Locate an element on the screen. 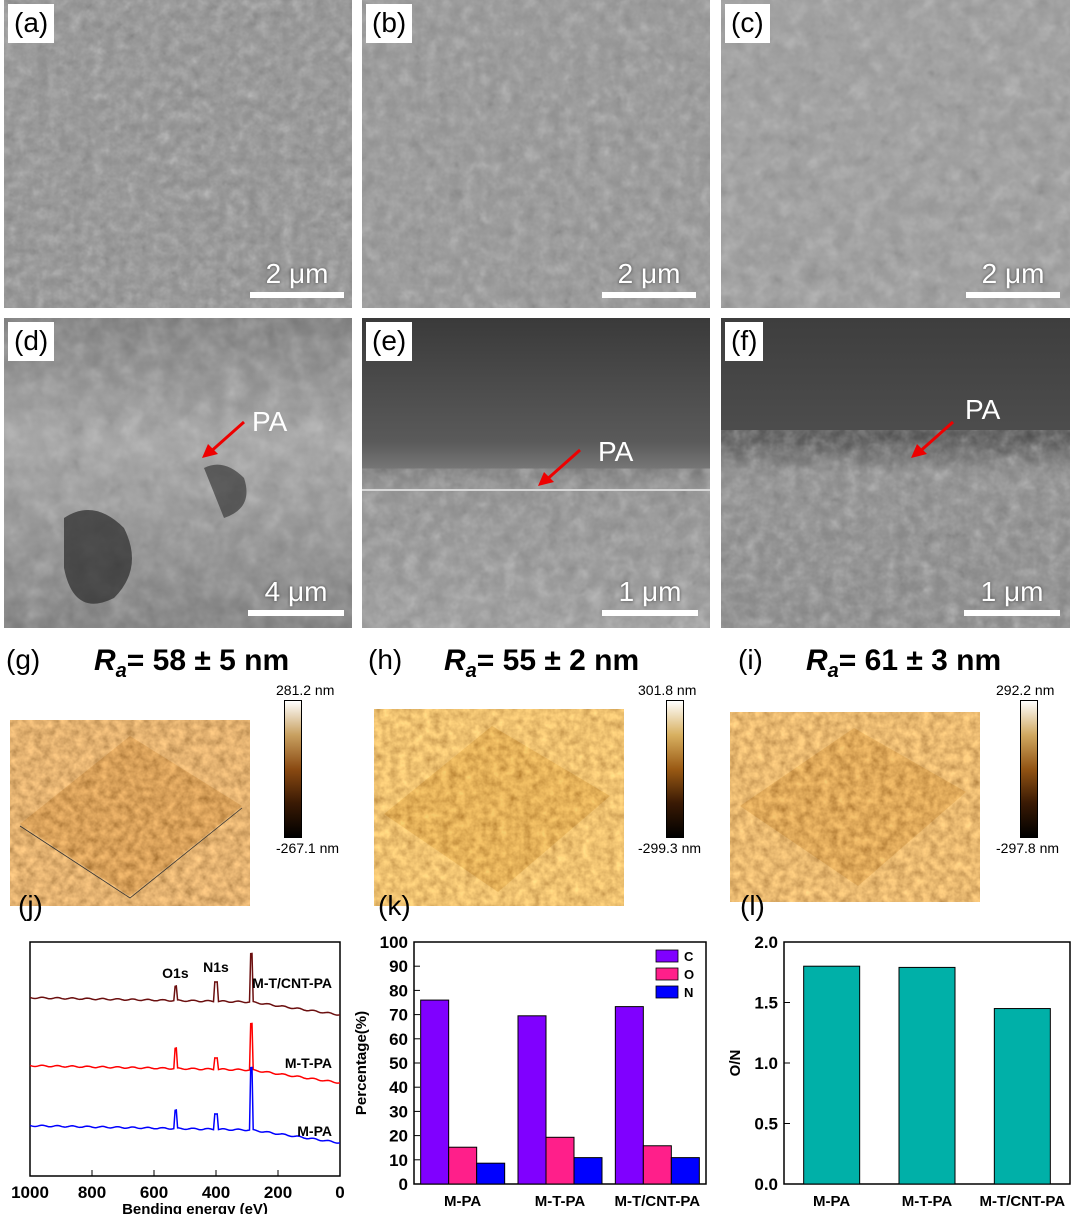 The width and height of the screenshot is (1080, 1214). ra-sub-g: a is located at coordinates (121, 671).